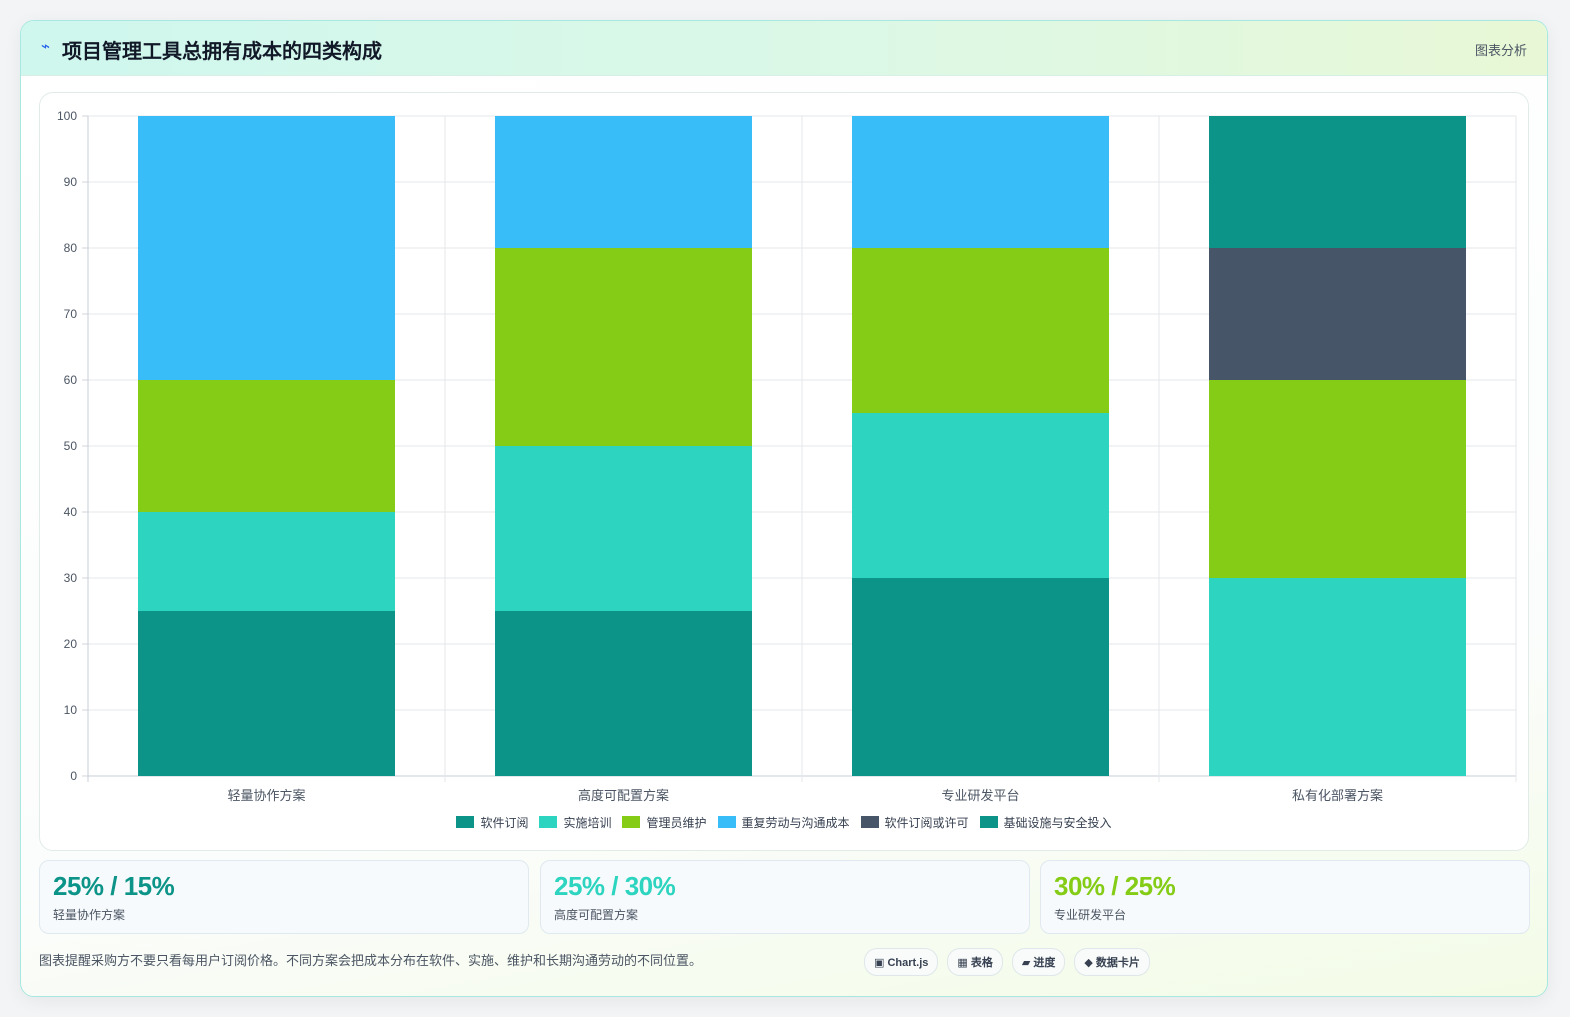 This screenshot has width=1570, height=1017. Describe the element at coordinates (89, 915) in the screenshot. I see `stat-label: 轻量协作方案` at that location.